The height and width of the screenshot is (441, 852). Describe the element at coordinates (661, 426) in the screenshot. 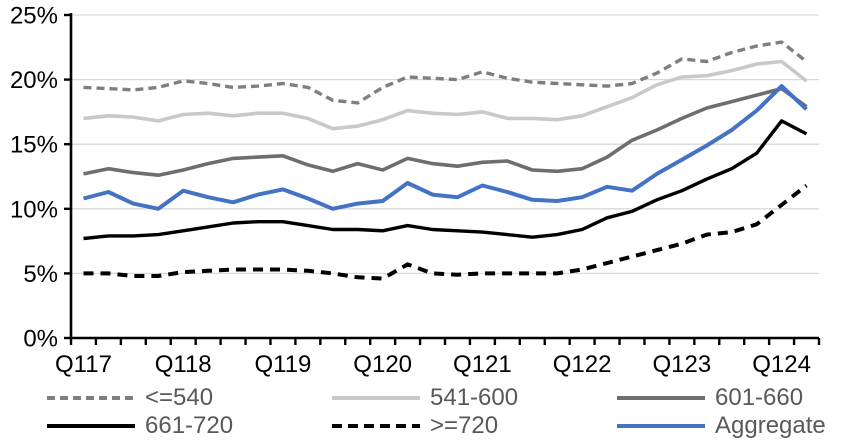

I see `legend-swatch-aggregate-icon` at that location.